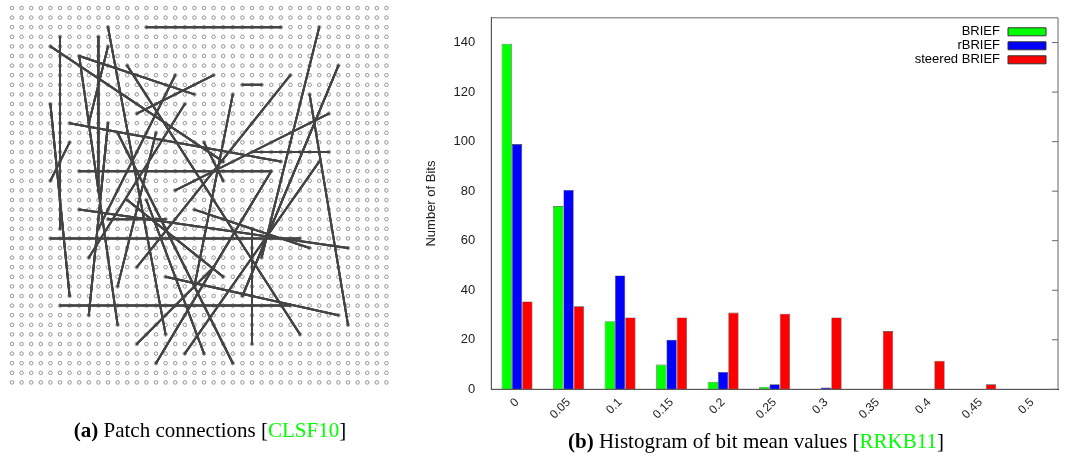 Image resolution: width=1092 pixels, height=471 pixels. What do you see at coordinates (869, 408) in the screenshot?
I see `x-tick-label: 0.35` at bounding box center [869, 408].